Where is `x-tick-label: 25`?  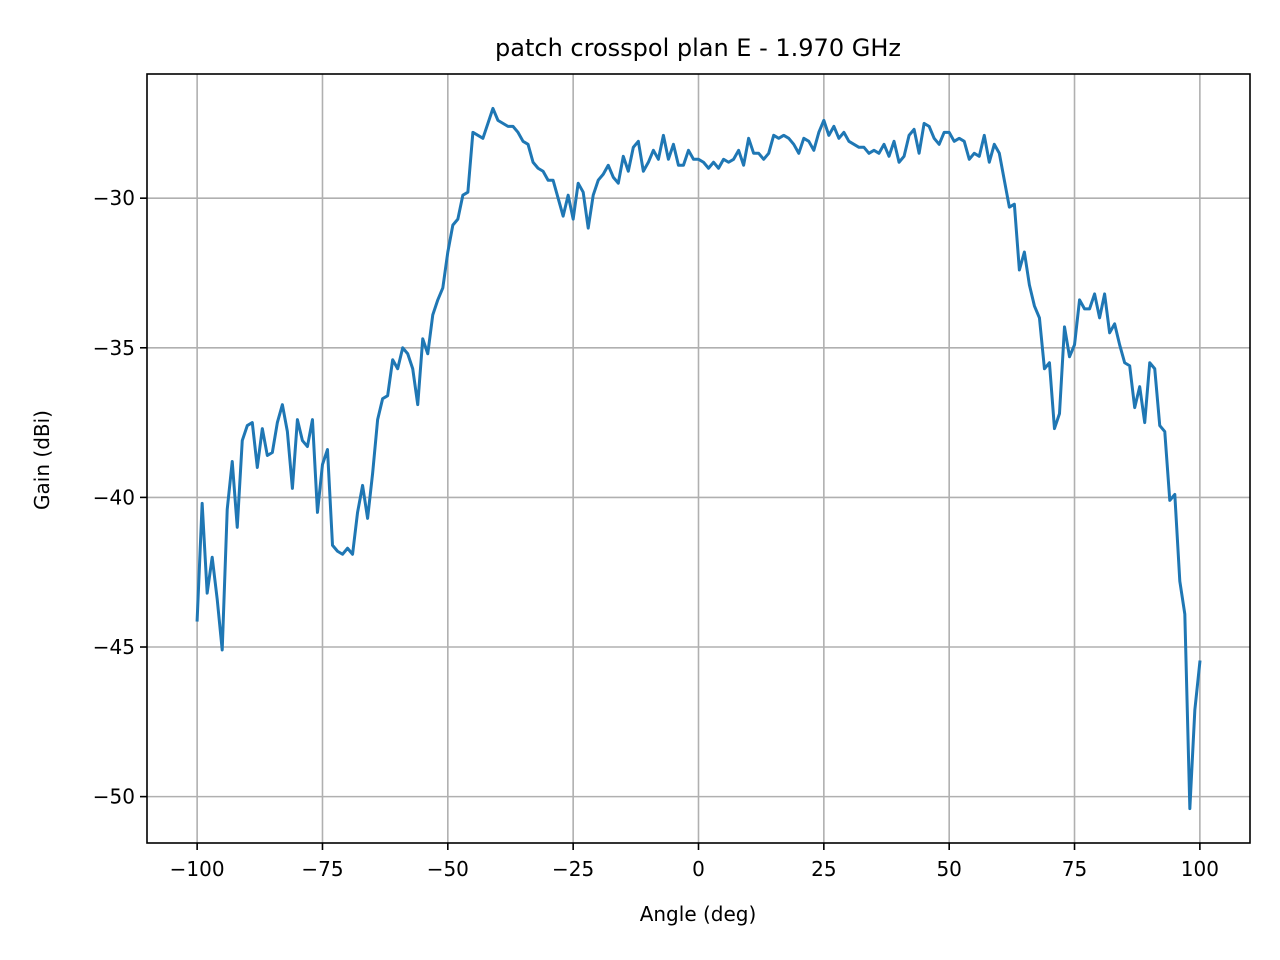 x-tick-label: 25 is located at coordinates (823, 869).